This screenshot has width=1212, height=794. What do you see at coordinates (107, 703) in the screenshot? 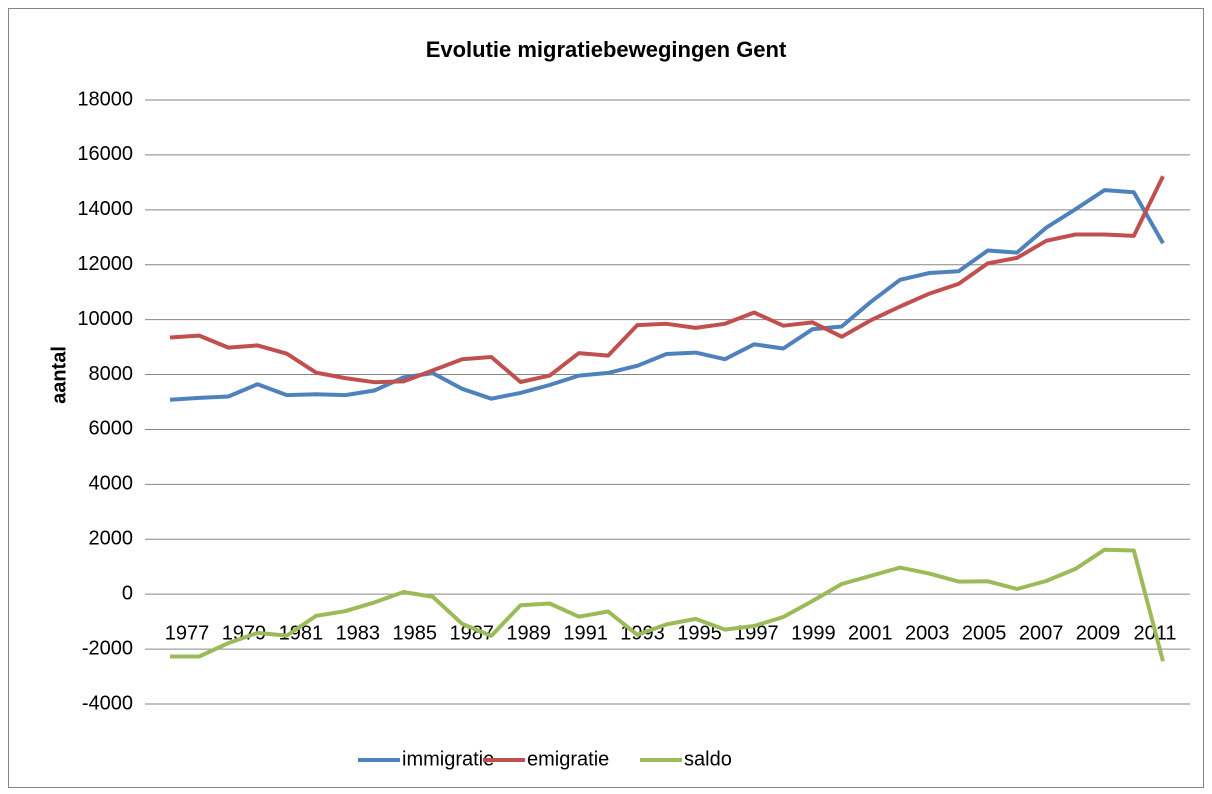
I see `y-tick-label: -4000` at bounding box center [107, 703].